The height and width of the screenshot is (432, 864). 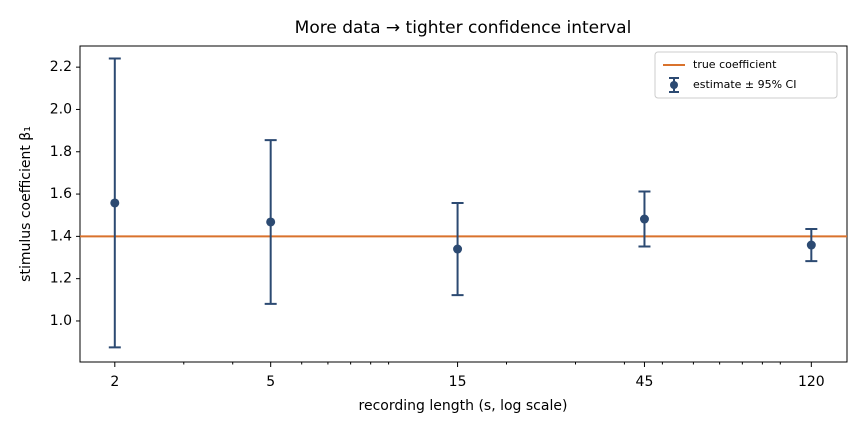 What do you see at coordinates (645, 382) in the screenshot?
I see `x-tick-label: 45` at bounding box center [645, 382].